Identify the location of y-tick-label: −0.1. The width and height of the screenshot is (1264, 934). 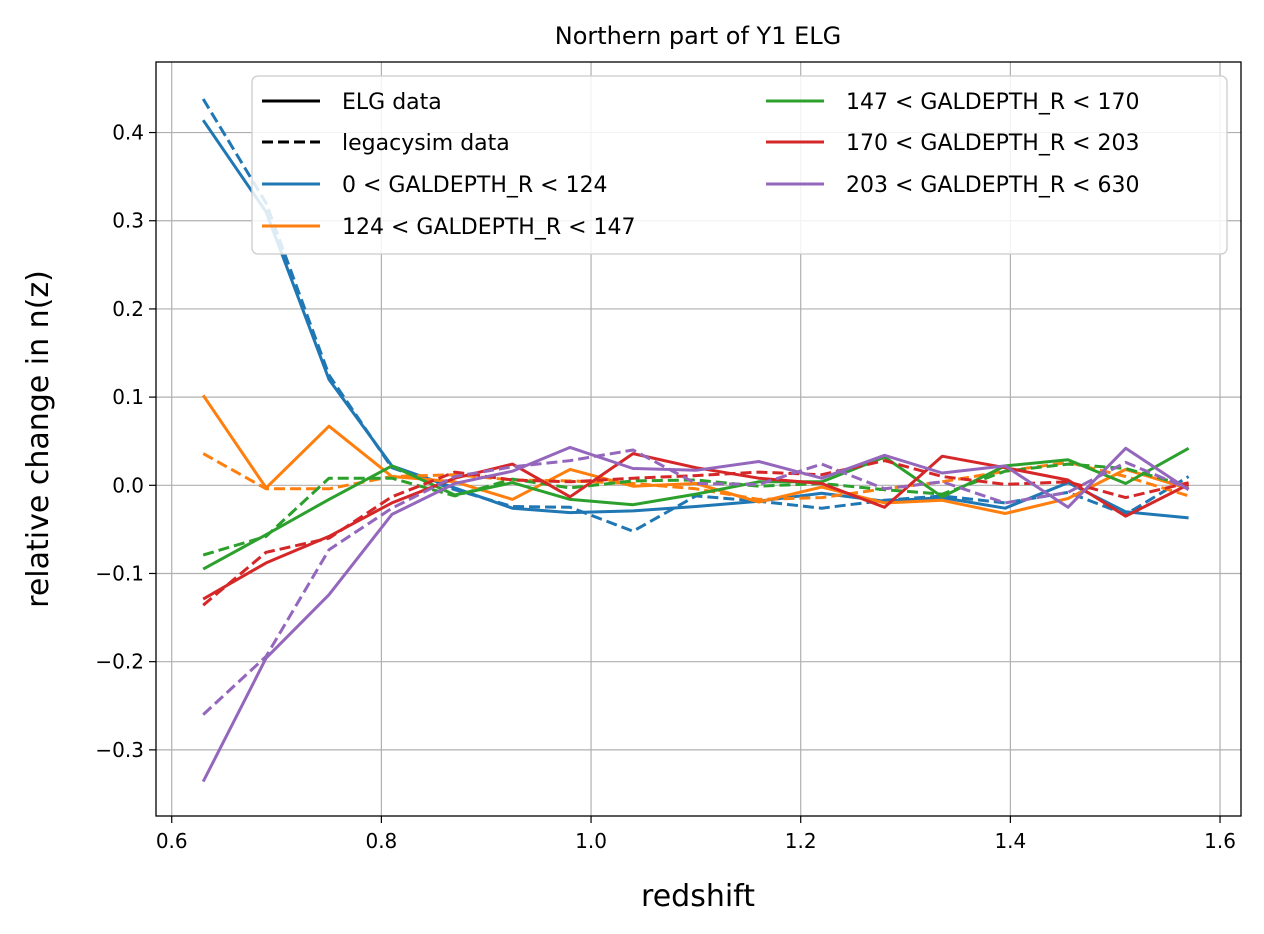
(119, 573).